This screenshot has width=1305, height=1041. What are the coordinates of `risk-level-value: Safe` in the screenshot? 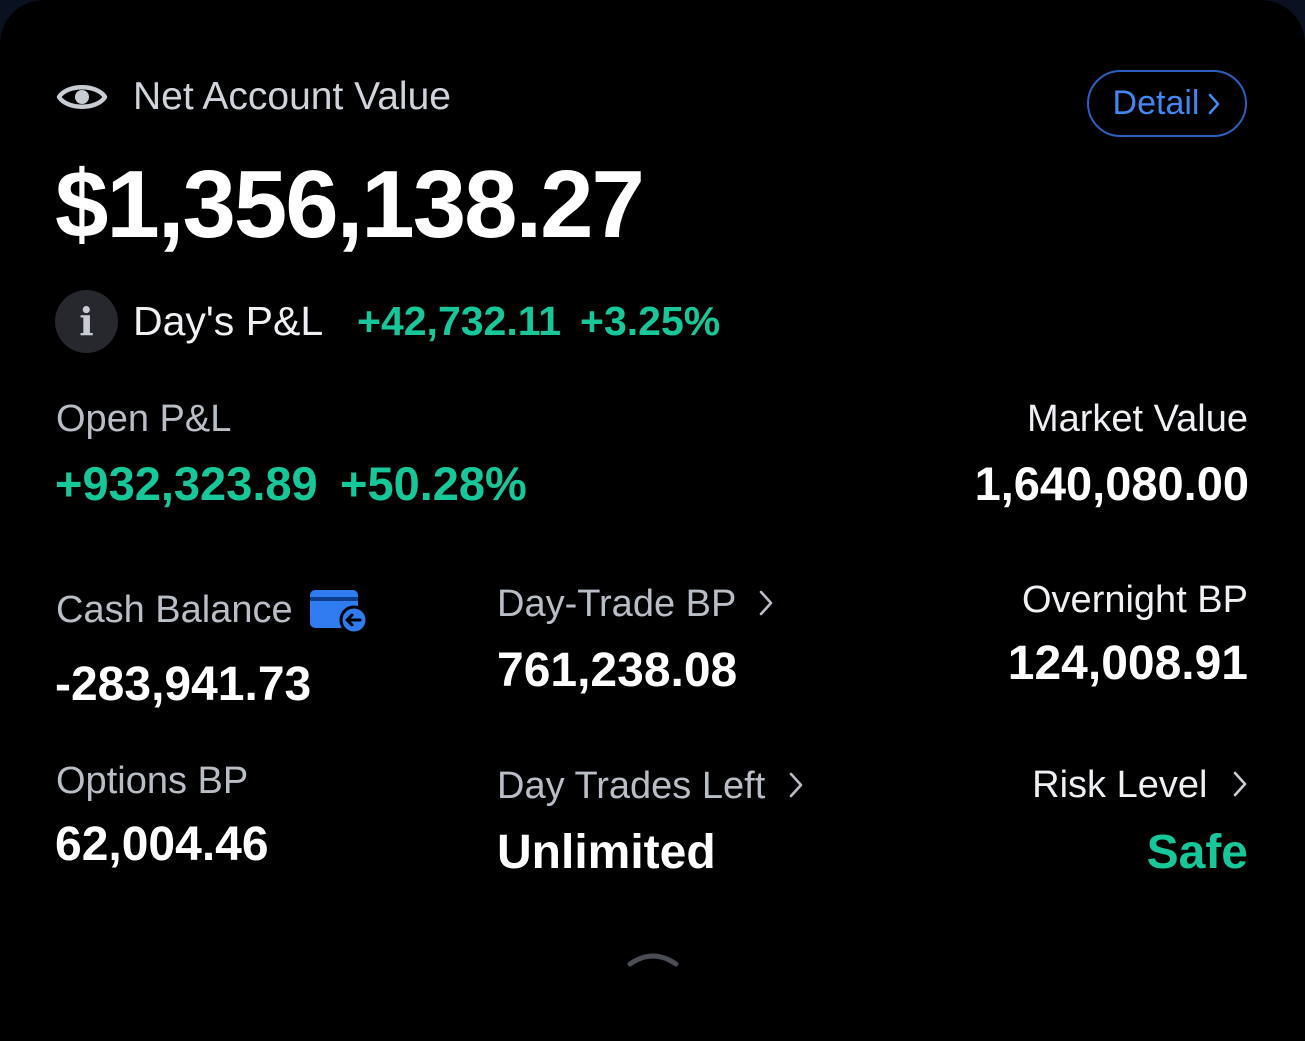 It's located at (1197, 852).